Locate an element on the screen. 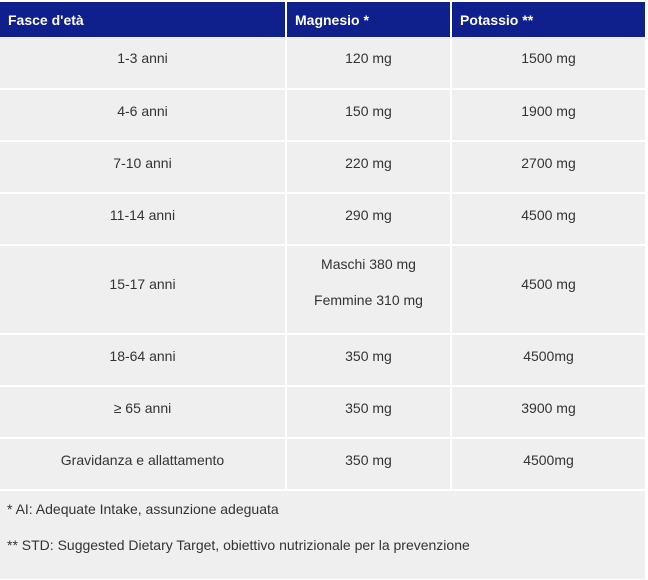 Image resolution: width=648 pixels, height=580 pixels. potassium-cell: 1900 mg is located at coordinates (548, 115).